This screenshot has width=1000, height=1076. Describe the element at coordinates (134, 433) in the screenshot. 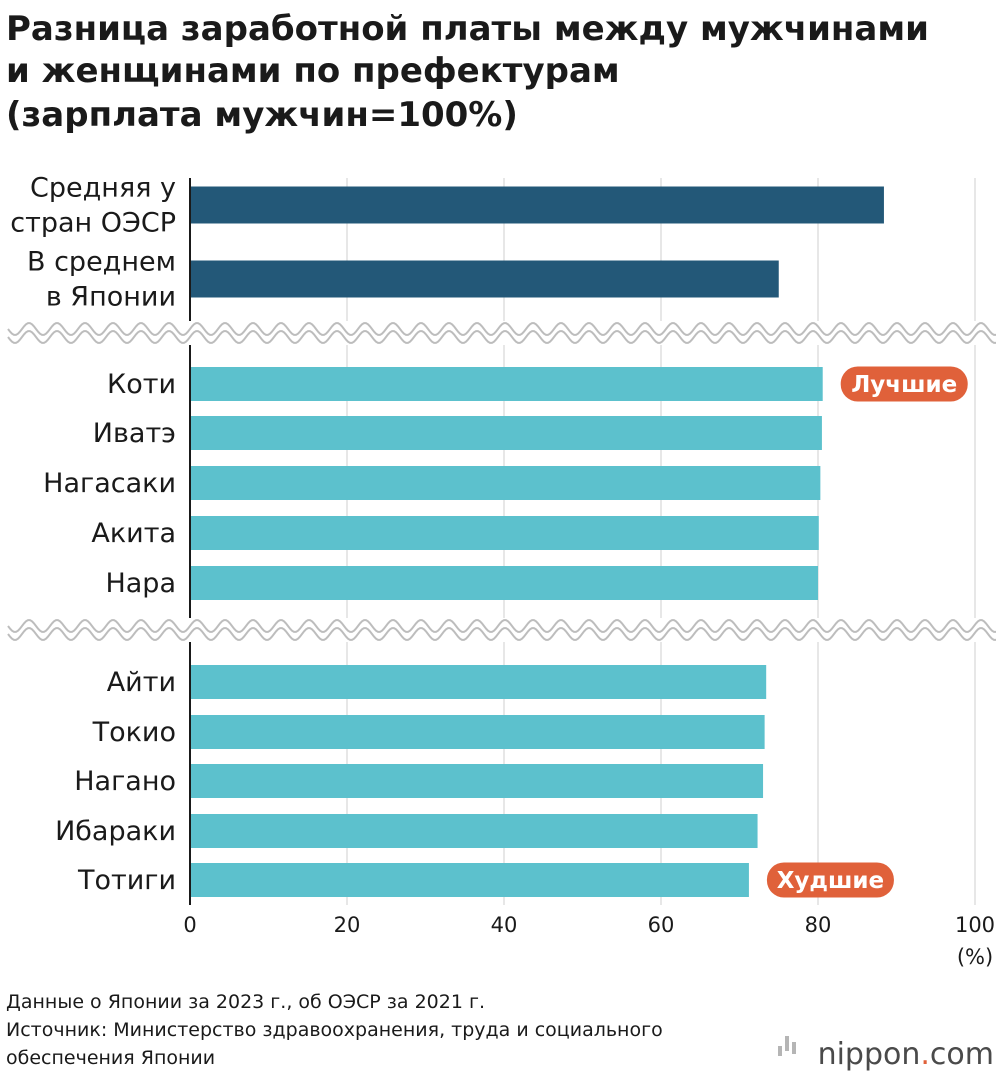

I see `category-label: Иватэ` at that location.